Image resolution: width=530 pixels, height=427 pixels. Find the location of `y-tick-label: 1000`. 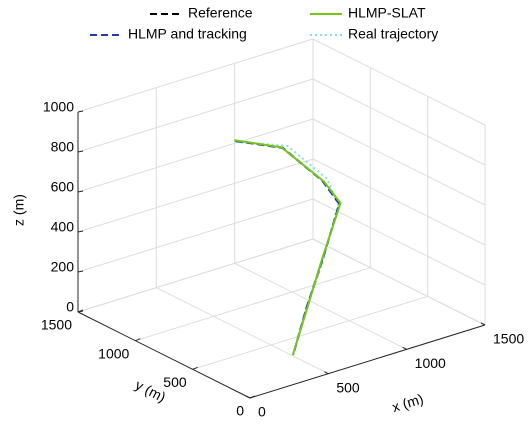

y-tick-label: 1000 is located at coordinates (113, 353).